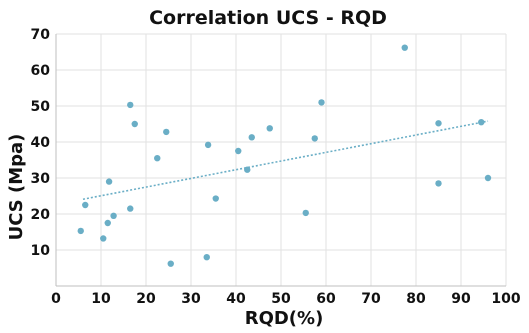  Describe the element at coordinates (191, 299) in the screenshot. I see `x-tick-label-30: 30` at that location.